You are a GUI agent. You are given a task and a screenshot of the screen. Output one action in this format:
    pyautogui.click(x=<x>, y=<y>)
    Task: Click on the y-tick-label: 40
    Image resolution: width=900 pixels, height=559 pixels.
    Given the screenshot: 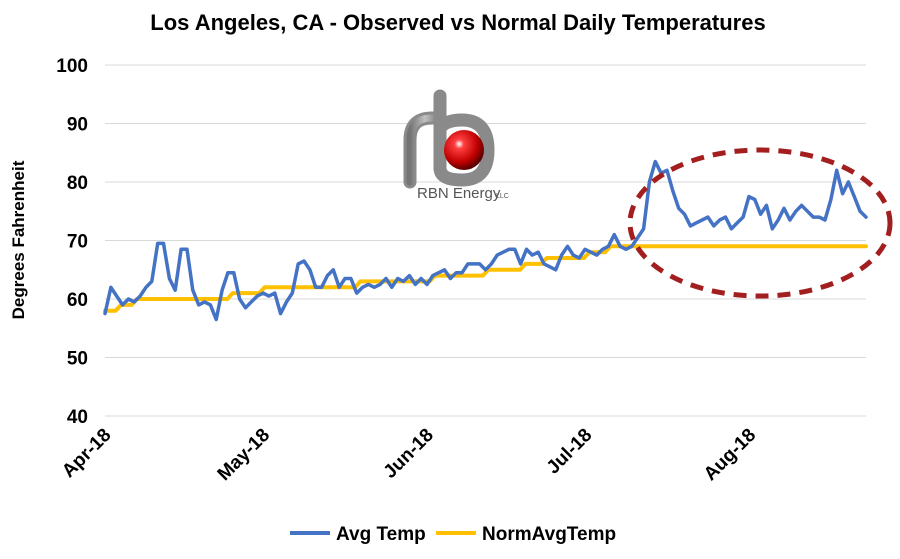 What is the action you would take?
    pyautogui.click(x=77, y=417)
    